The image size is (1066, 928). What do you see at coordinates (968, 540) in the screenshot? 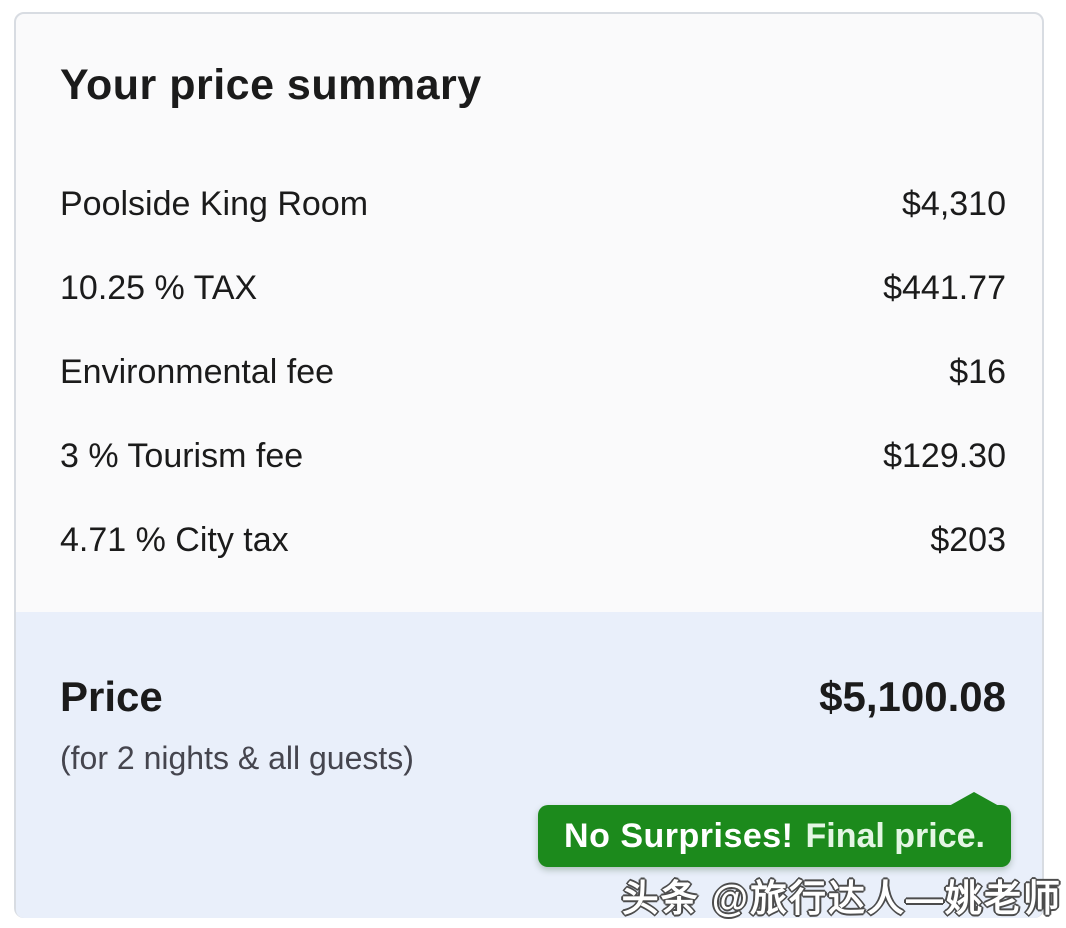
I see `line-item-amount: $203` at bounding box center [968, 540].